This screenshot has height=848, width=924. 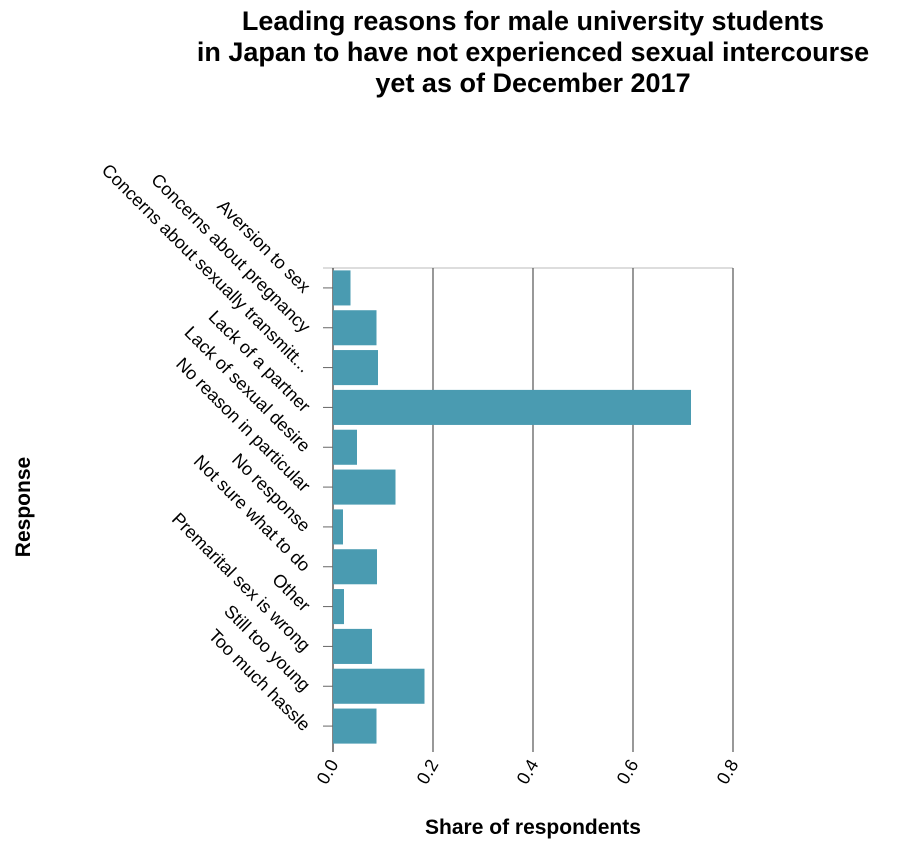 What do you see at coordinates (533, 827) in the screenshot?
I see `x-axis-title: Share of respondents` at bounding box center [533, 827].